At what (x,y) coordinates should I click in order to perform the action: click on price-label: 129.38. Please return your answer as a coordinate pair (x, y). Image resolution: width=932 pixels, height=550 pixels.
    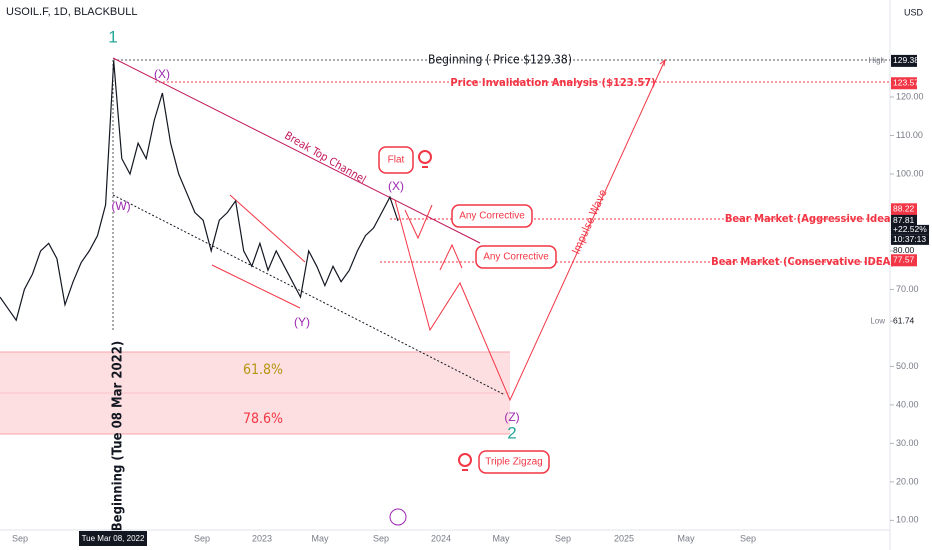
    Looking at the image, I should click on (906, 60).